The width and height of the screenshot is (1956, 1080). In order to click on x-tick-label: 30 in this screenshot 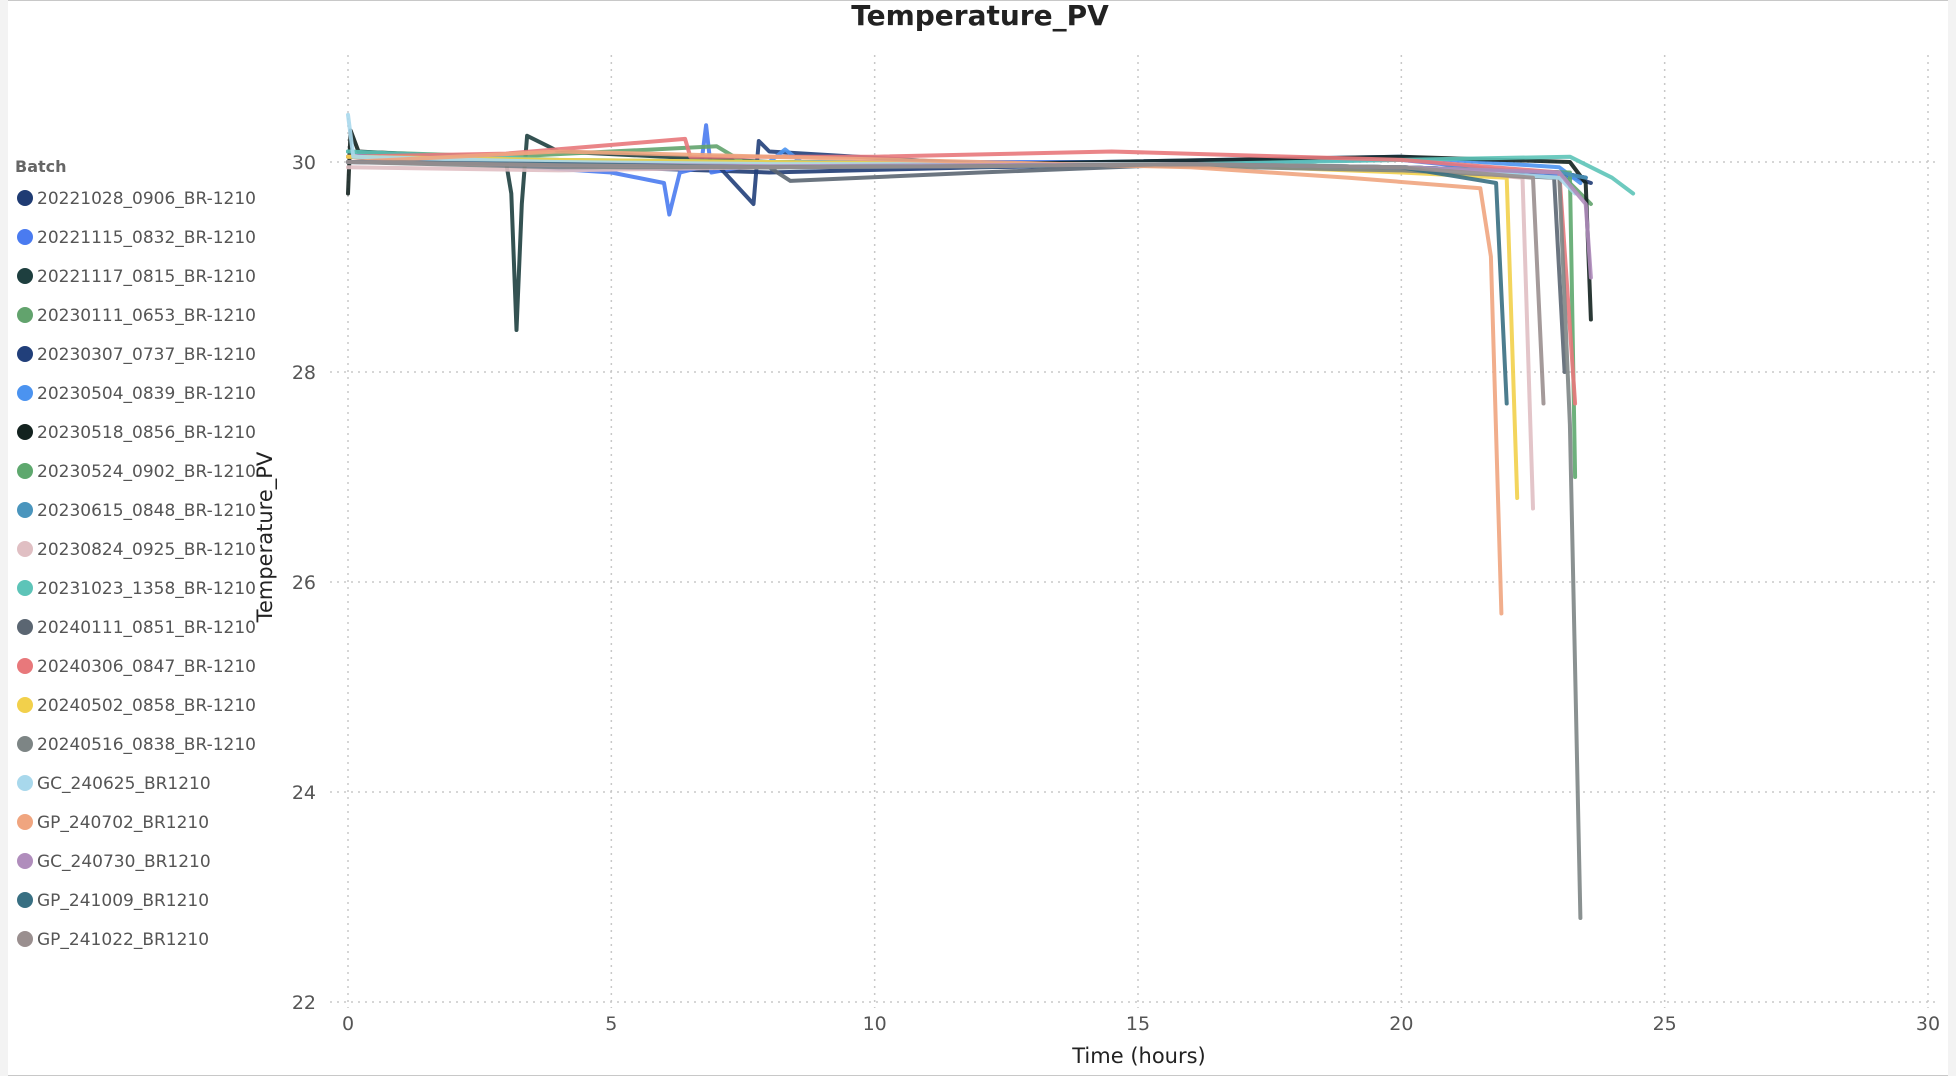, I will do `click(1928, 1024)`.